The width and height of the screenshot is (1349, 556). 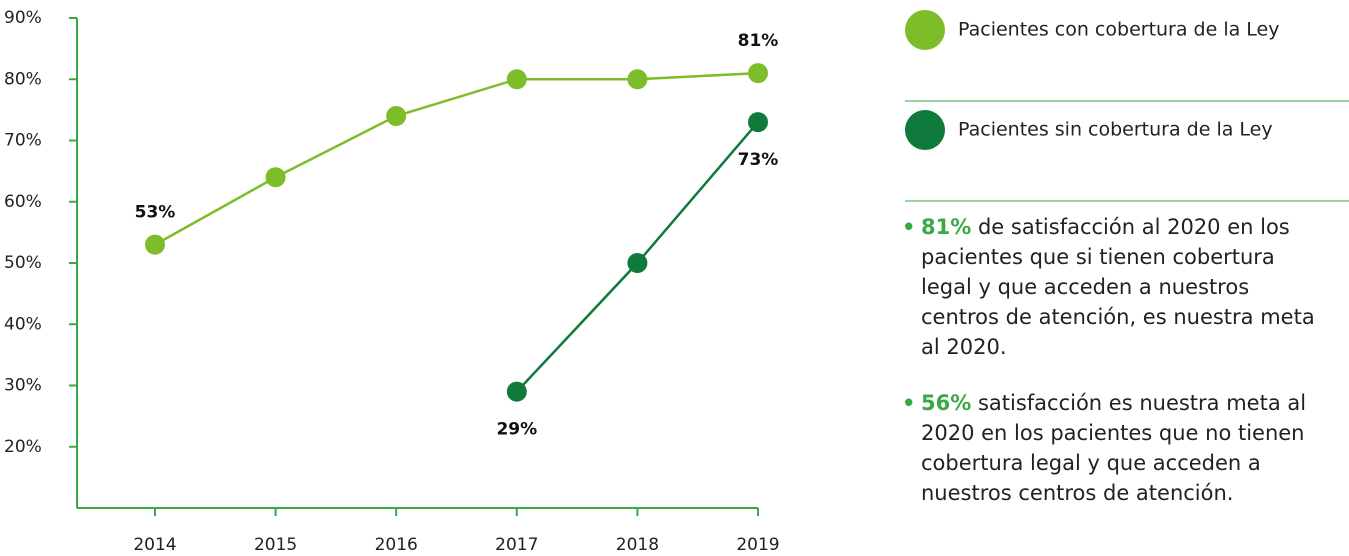 What do you see at coordinates (23, 447) in the screenshot?
I see `y-tick-label: 20%` at bounding box center [23, 447].